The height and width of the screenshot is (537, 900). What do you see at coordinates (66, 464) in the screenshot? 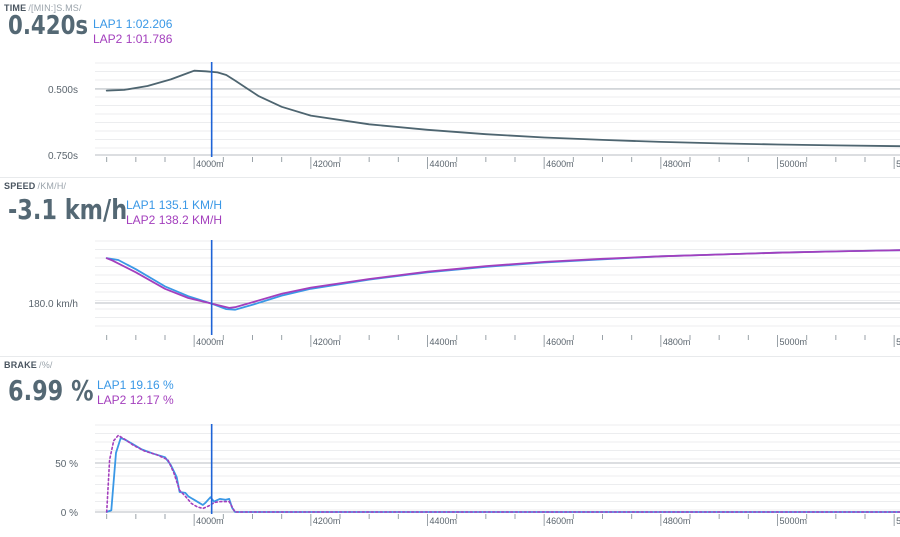
I see `y-tick-label: 50 %` at bounding box center [66, 464].